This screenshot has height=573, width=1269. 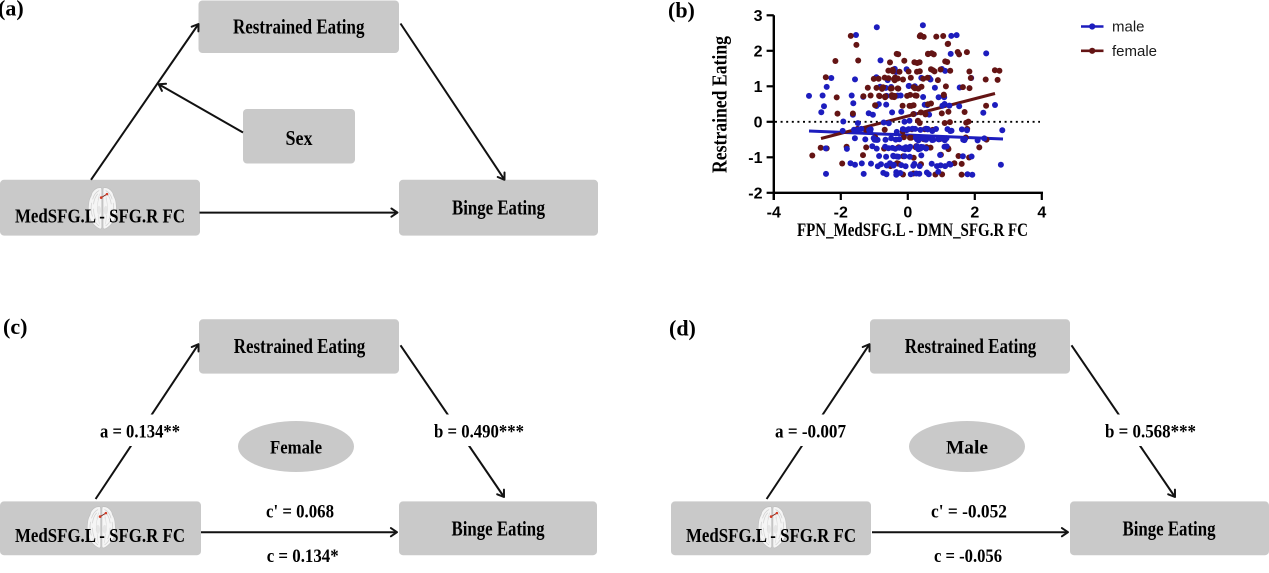 What do you see at coordinates (479, 432) in the screenshot?
I see `svg-text: b = 0.490***` at bounding box center [479, 432].